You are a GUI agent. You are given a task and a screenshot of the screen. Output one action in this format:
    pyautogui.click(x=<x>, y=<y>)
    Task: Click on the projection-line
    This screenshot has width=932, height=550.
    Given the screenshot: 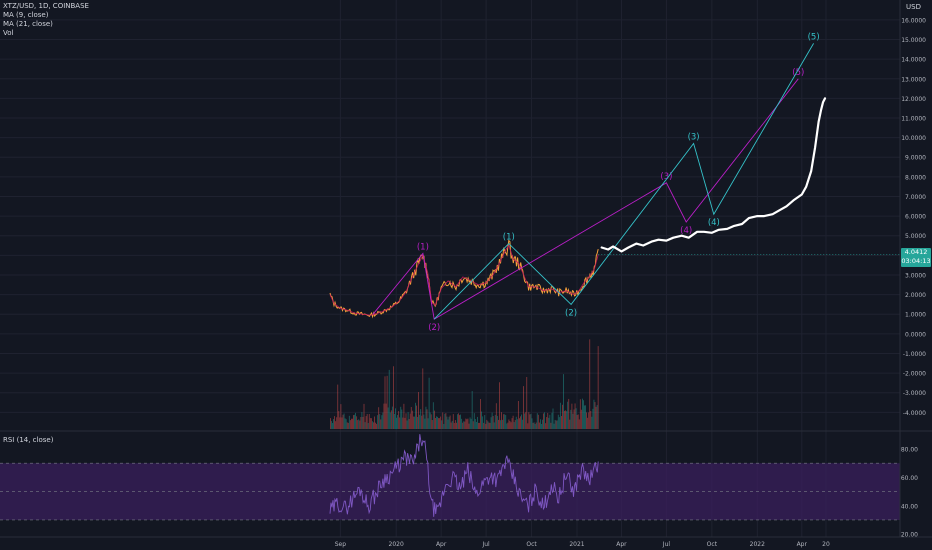 What is the action you would take?
    pyautogui.click(x=713, y=175)
    